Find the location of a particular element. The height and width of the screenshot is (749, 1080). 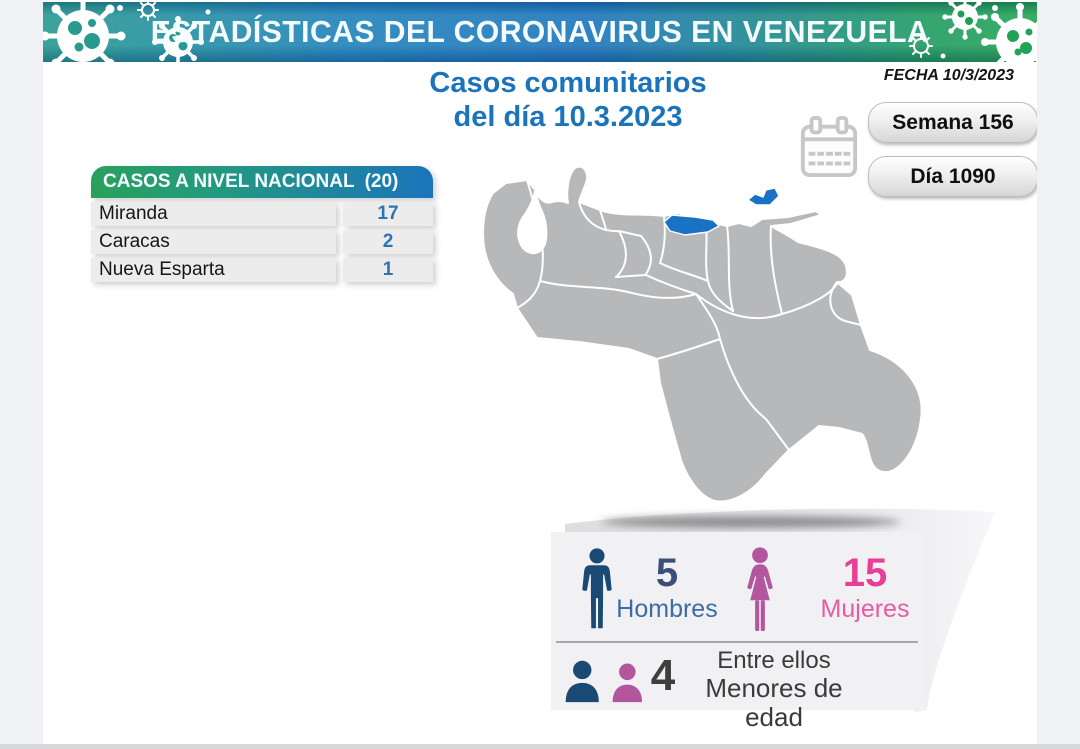

bottom-edge-bar is located at coordinates (540, 746).